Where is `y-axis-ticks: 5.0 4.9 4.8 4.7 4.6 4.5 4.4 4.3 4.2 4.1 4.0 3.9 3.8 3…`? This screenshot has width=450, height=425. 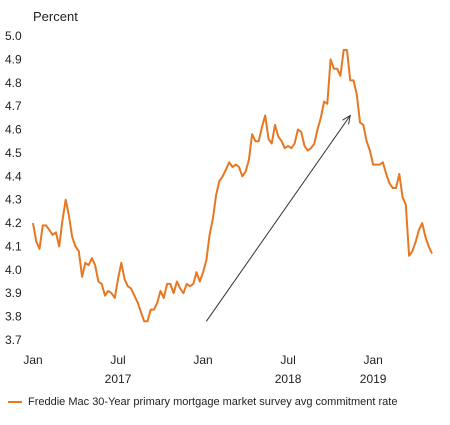 y-axis-ticks: 5.0 4.9 4.8 4.7 4.6 4.5 4.4 4.3 4.2 4.1 4.0 3.9 3.8 3… is located at coordinates (13, 188).